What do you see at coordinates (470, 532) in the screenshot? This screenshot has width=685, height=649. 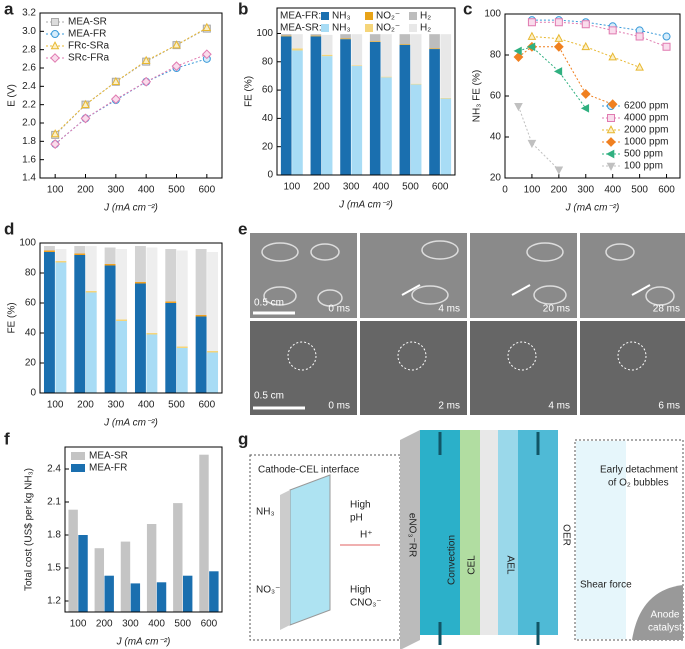 I see `cel` at bounding box center [470, 532].